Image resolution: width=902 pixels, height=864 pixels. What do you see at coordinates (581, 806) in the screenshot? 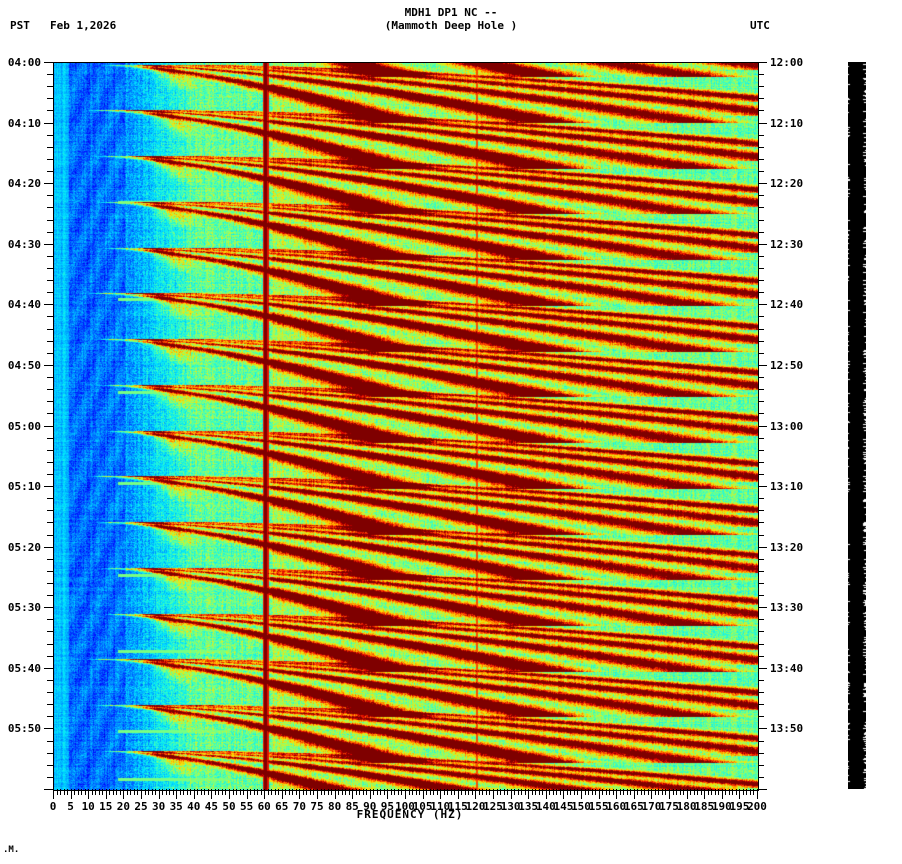
I see `freq-tick-label: 150` at bounding box center [581, 806].